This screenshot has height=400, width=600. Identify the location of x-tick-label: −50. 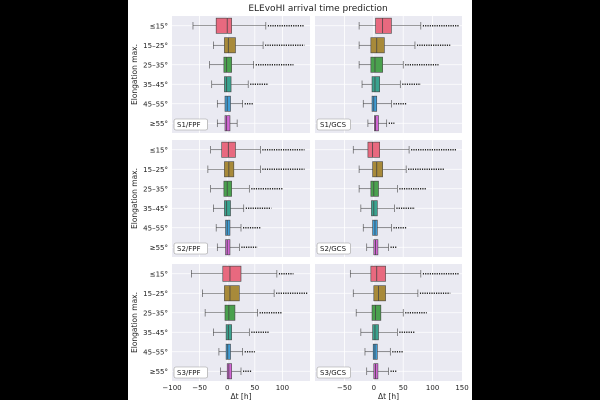
(199, 388).